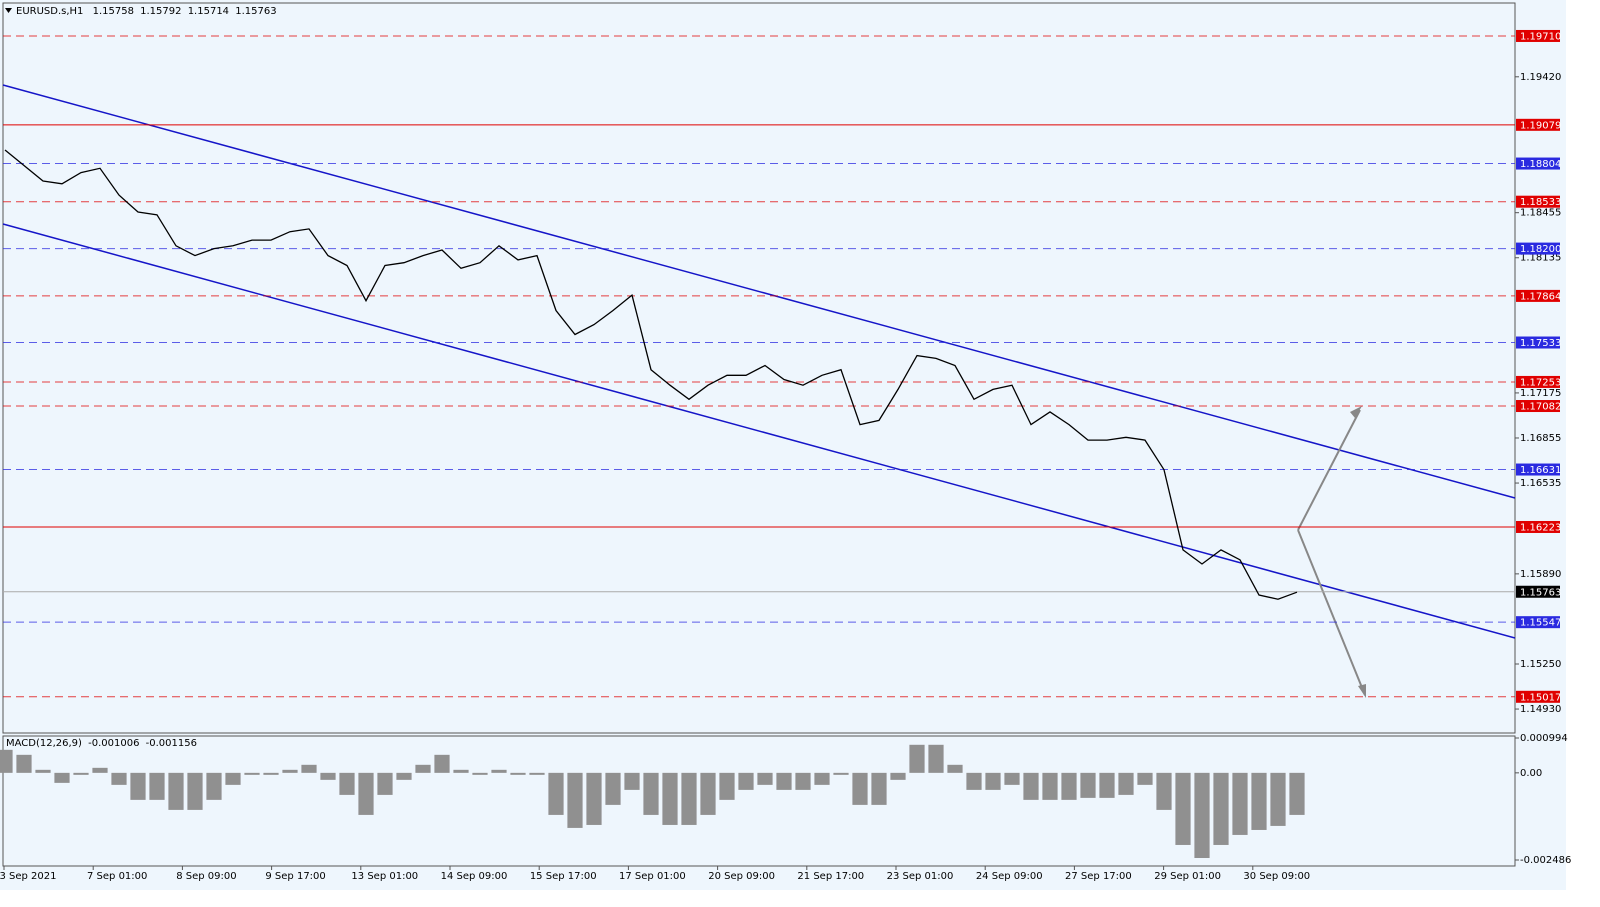  What do you see at coordinates (1009, 876) in the screenshot?
I see `x-tick-label: 24 Sep 09:00` at bounding box center [1009, 876].